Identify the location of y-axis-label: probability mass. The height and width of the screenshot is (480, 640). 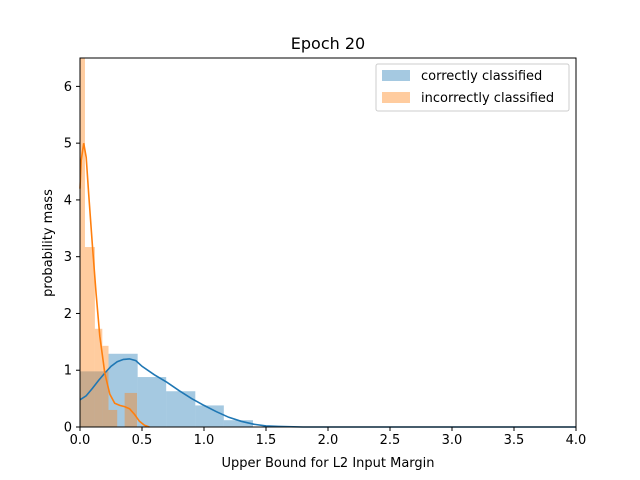
(48, 243).